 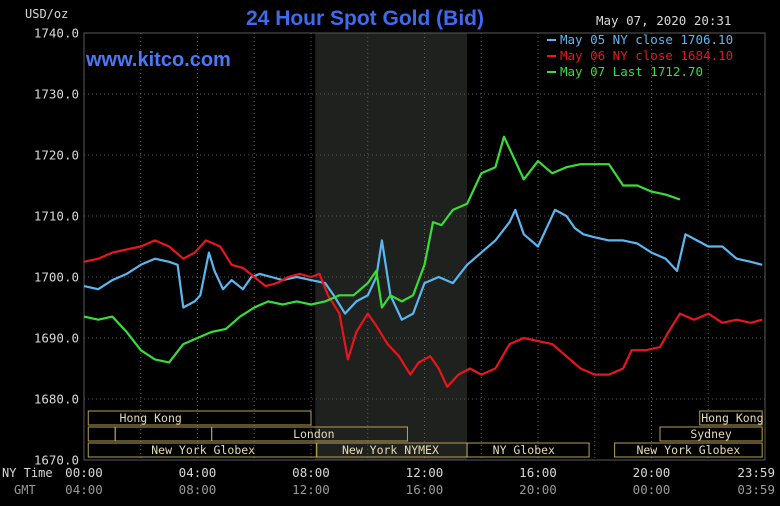 What do you see at coordinates (56, 399) in the screenshot?
I see `y-tick-label: 1680.0` at bounding box center [56, 399].